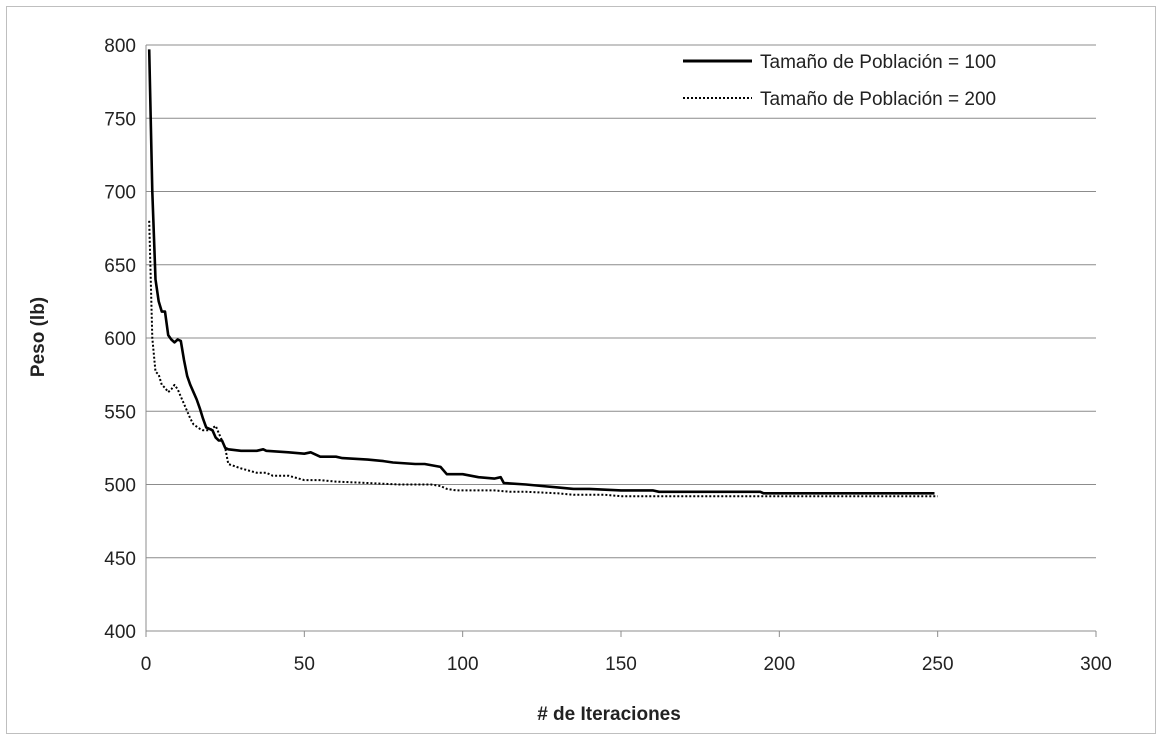 The width and height of the screenshot is (1162, 740). I want to click on legend-label-series-1: Tamaño de Población = 100, so click(878, 62).